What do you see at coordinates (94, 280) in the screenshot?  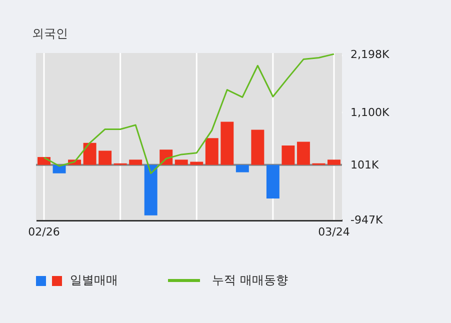 I see `legend-label: 일별매매` at bounding box center [94, 280].